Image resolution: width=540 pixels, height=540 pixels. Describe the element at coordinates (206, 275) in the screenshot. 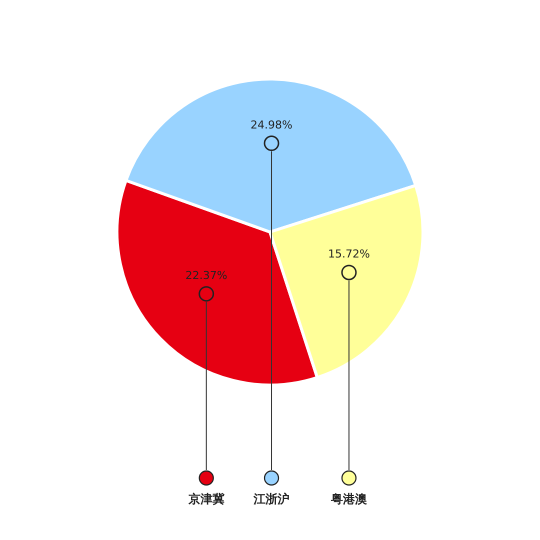

I see `data-label: 22.37%` at that location.